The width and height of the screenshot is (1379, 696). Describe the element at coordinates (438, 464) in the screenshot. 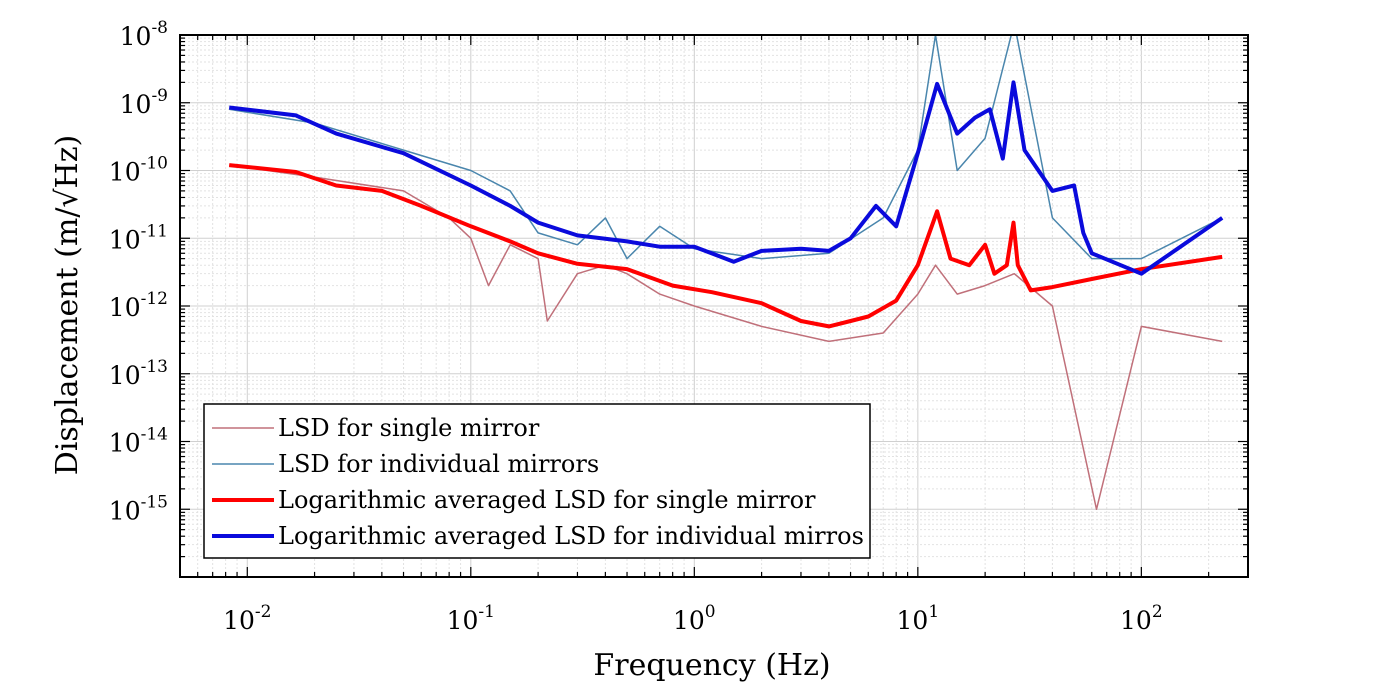

I see `legend-label-2: LSD for individual mirrors` at that location.